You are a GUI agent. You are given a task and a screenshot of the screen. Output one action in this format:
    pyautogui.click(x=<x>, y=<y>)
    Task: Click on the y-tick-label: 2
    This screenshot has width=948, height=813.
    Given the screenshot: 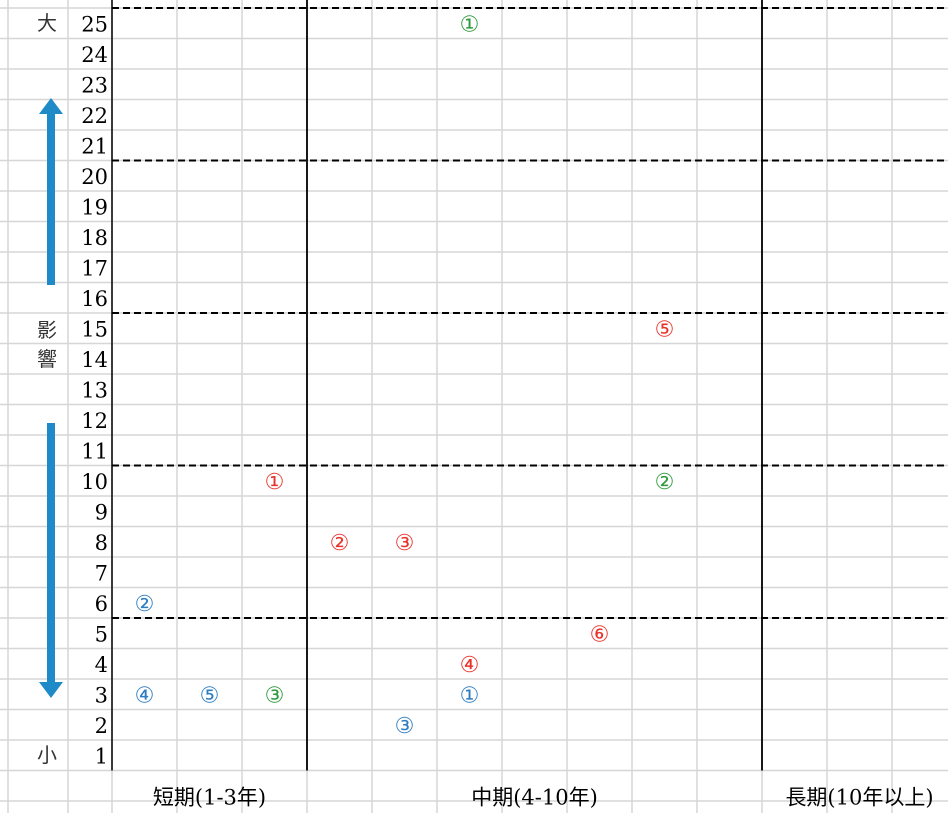 What is the action you would take?
    pyautogui.click(x=101, y=726)
    